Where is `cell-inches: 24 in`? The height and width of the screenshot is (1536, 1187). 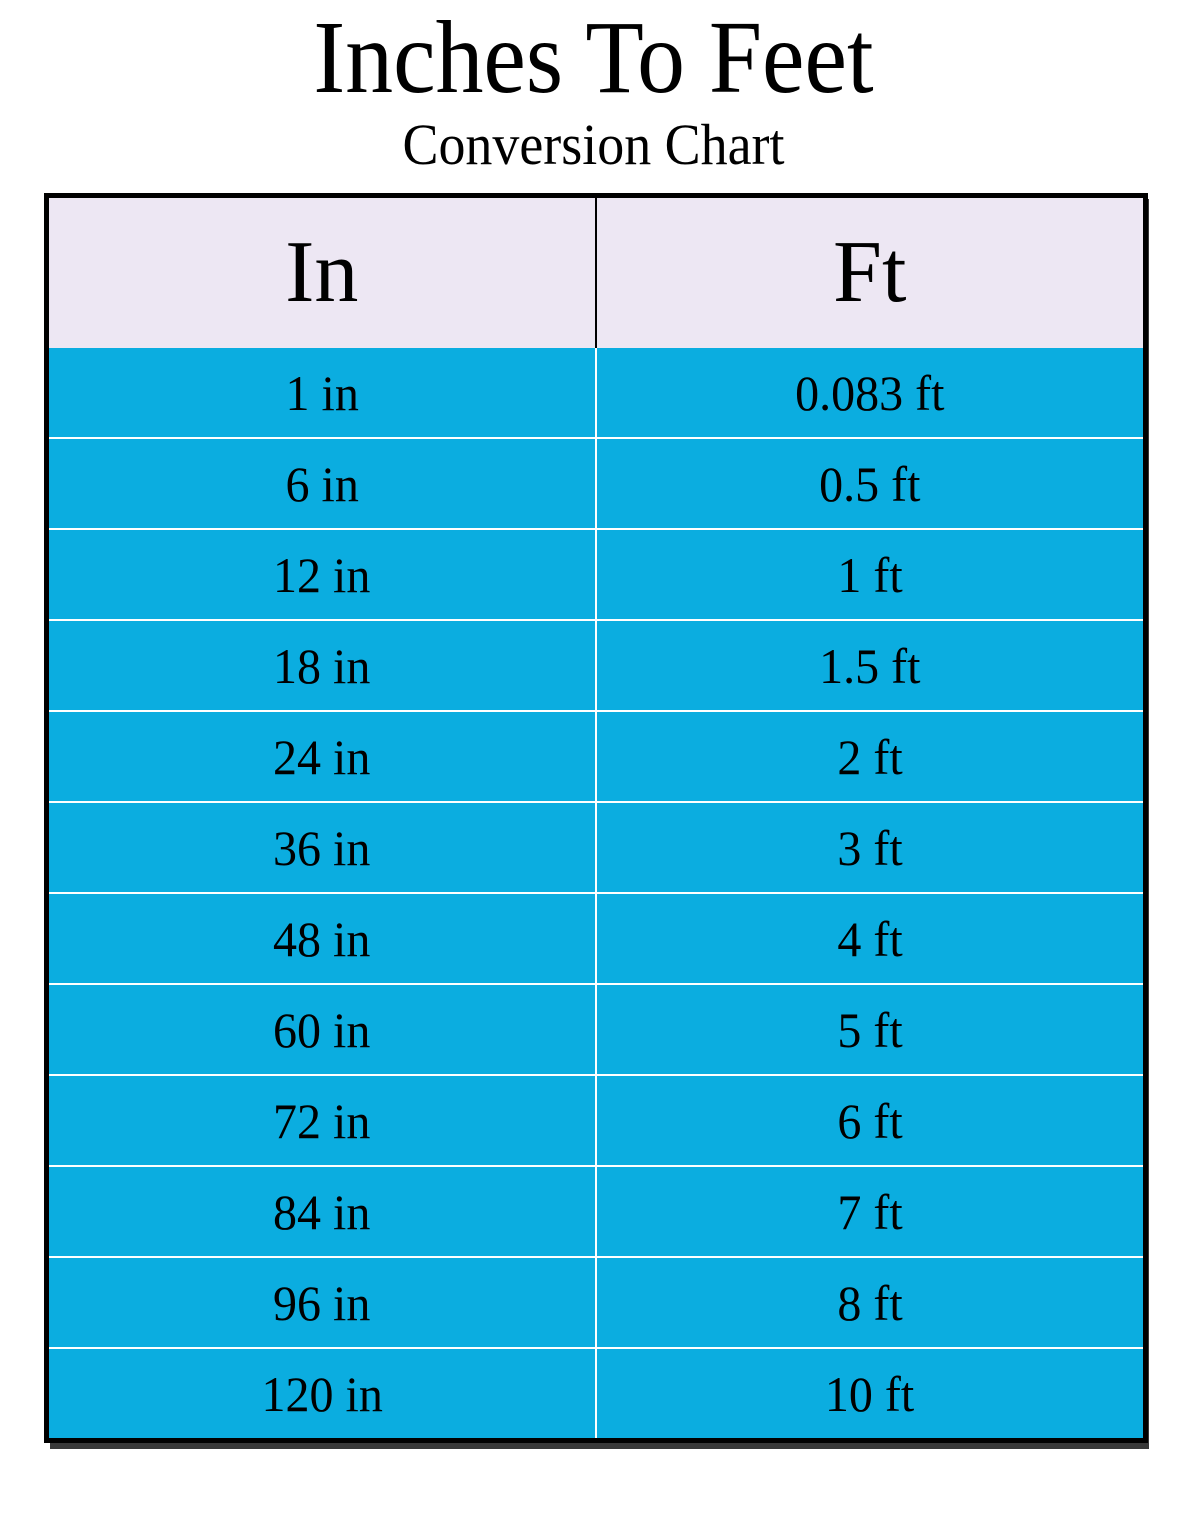
cell-inches: 24 in is located at coordinates (321, 756).